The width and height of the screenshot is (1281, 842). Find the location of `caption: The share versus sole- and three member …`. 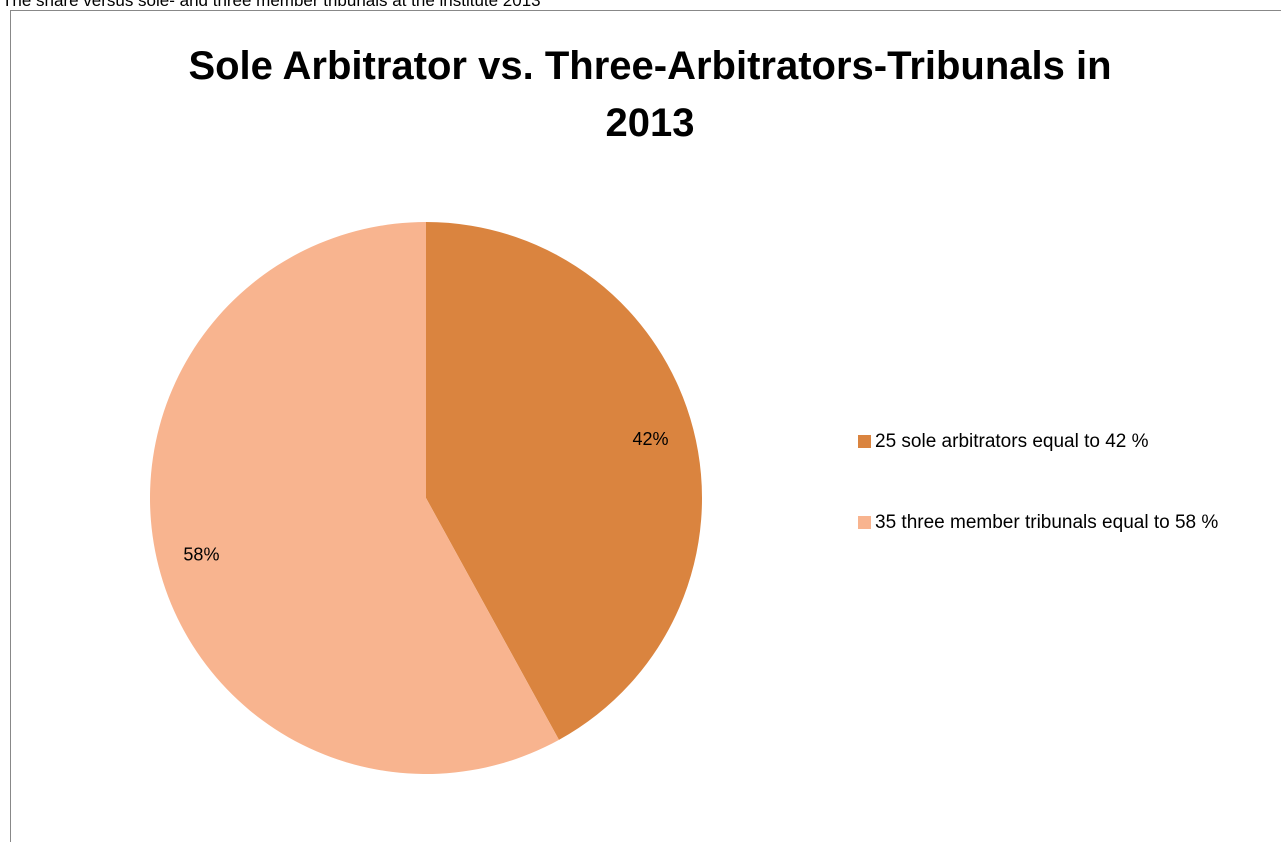

caption: The share versus sole- and three member … is located at coordinates (271, 5).